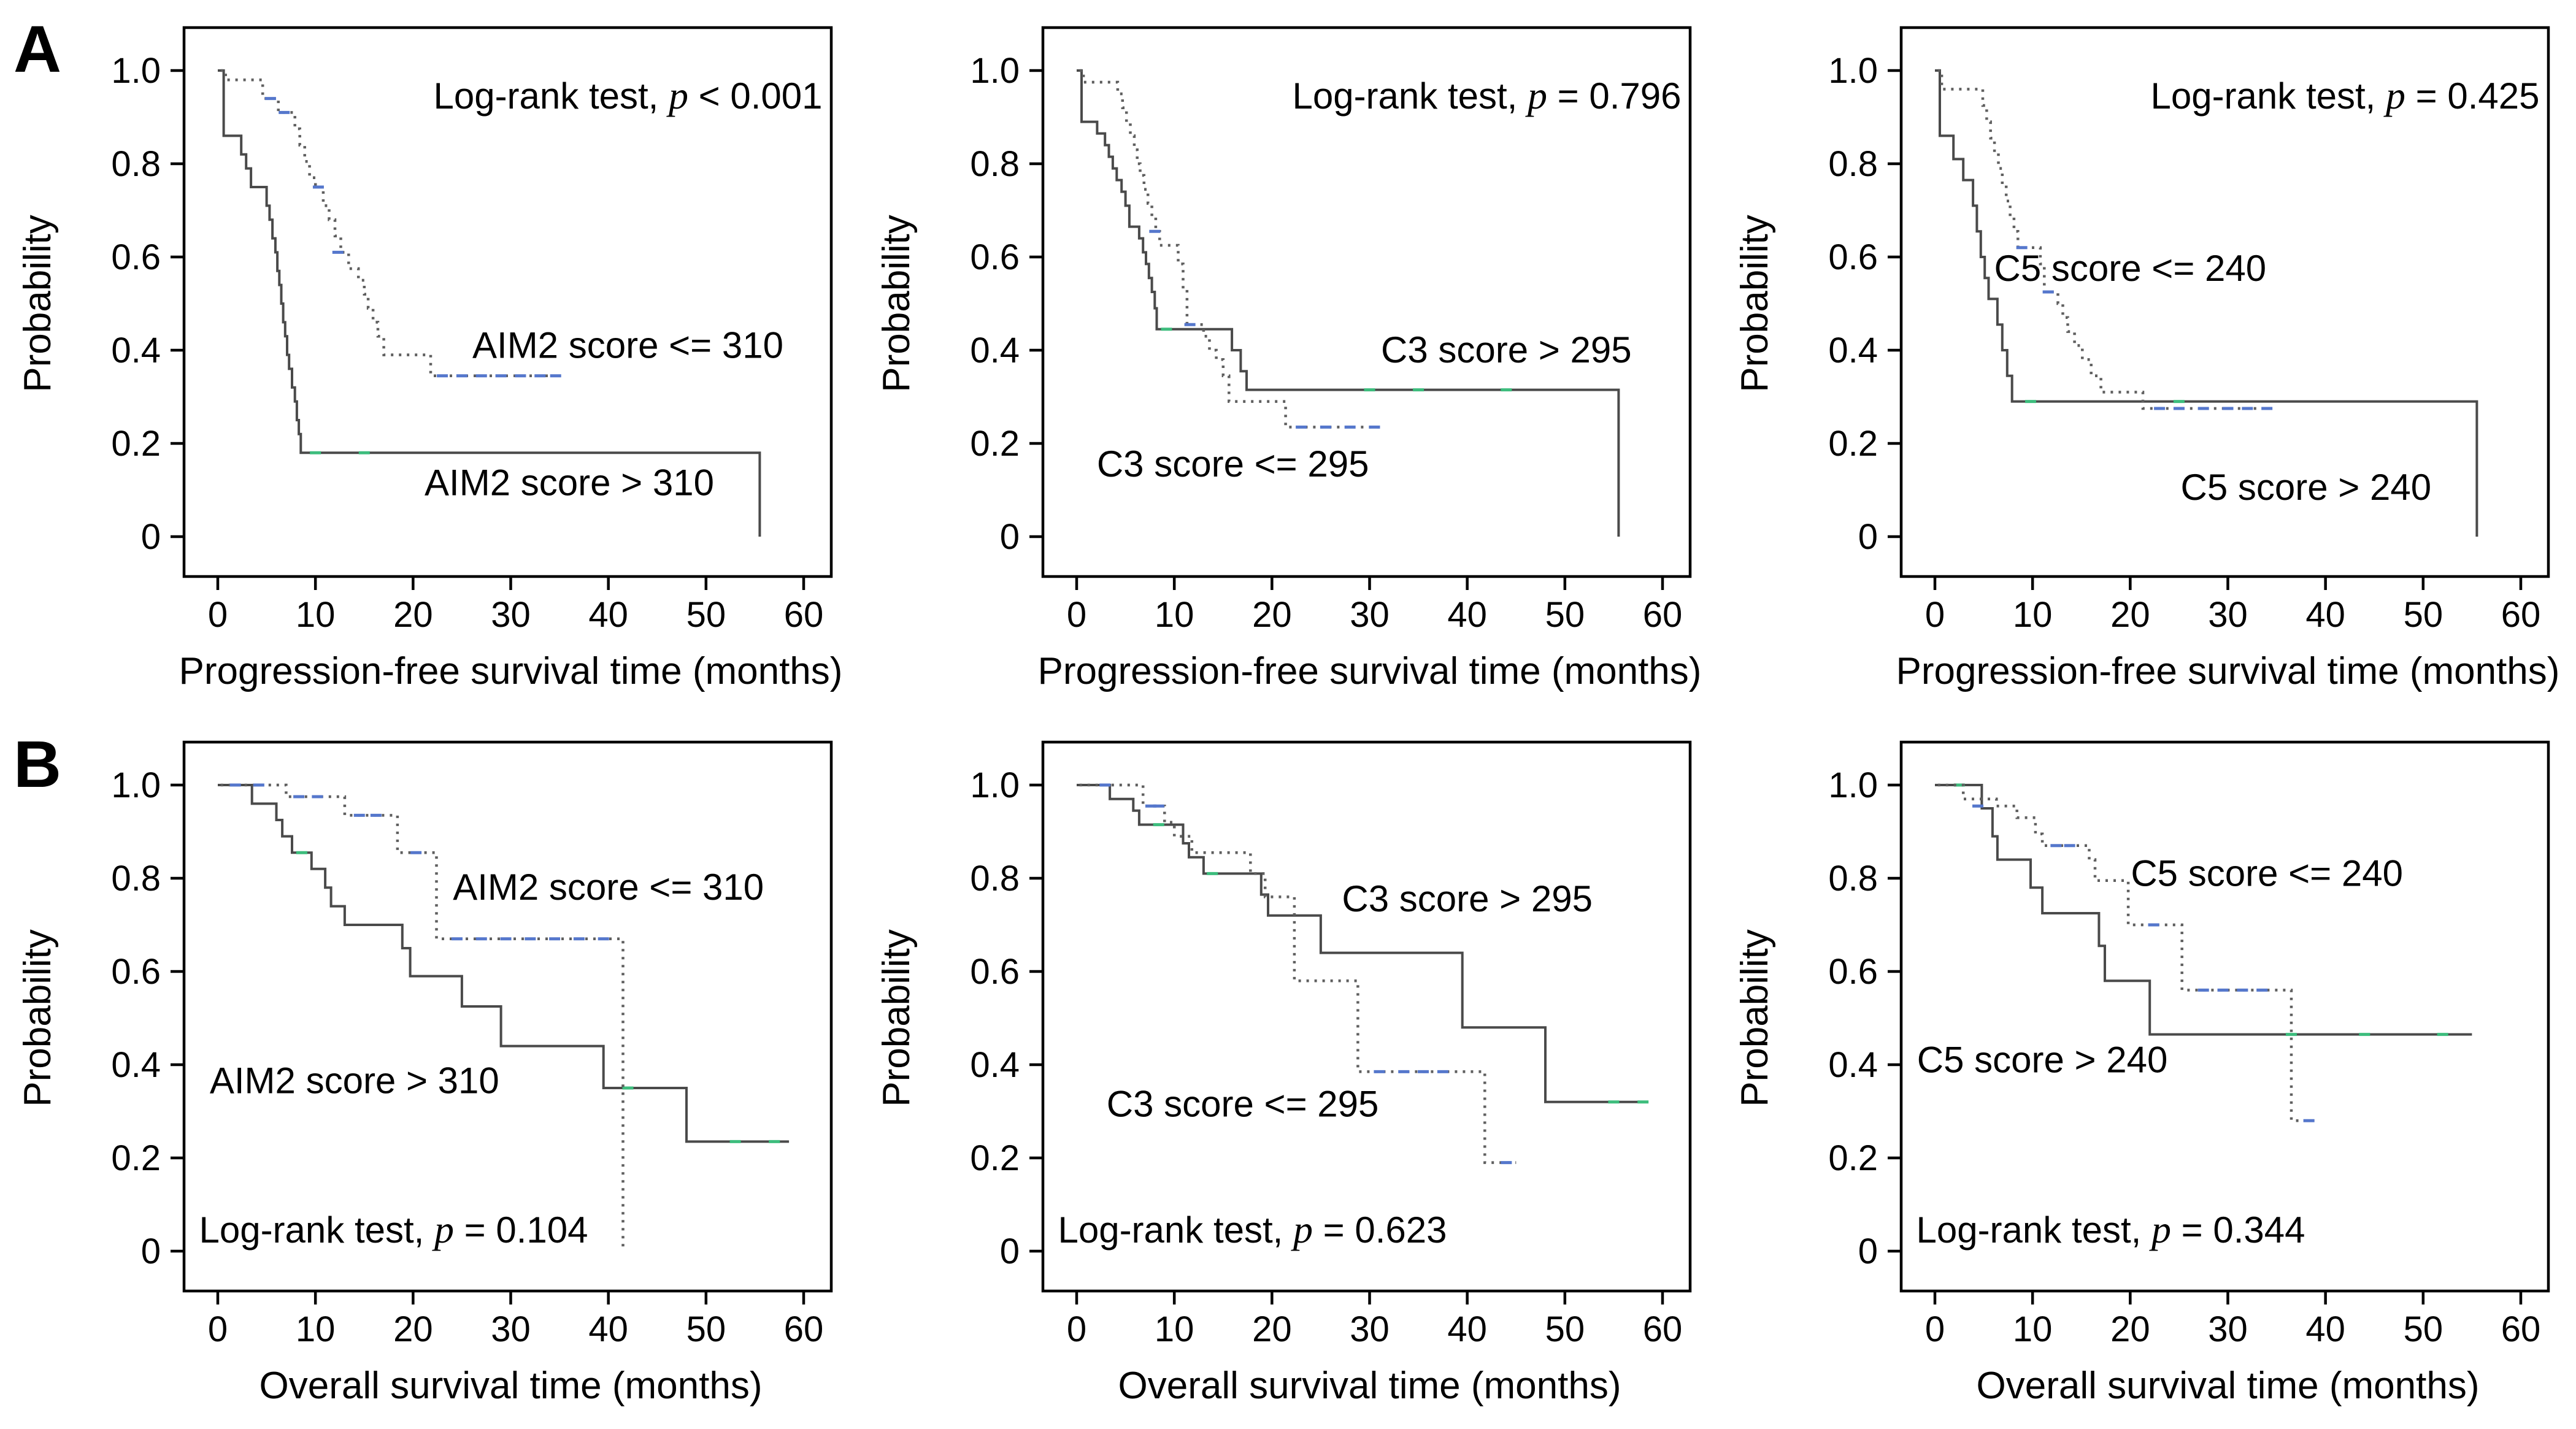 Image resolution: width=2576 pixels, height=1429 pixels. Describe the element at coordinates (1487, 95) in the screenshot. I see `logrank-annotation: Log-rank test, p = 0.796` at that location.